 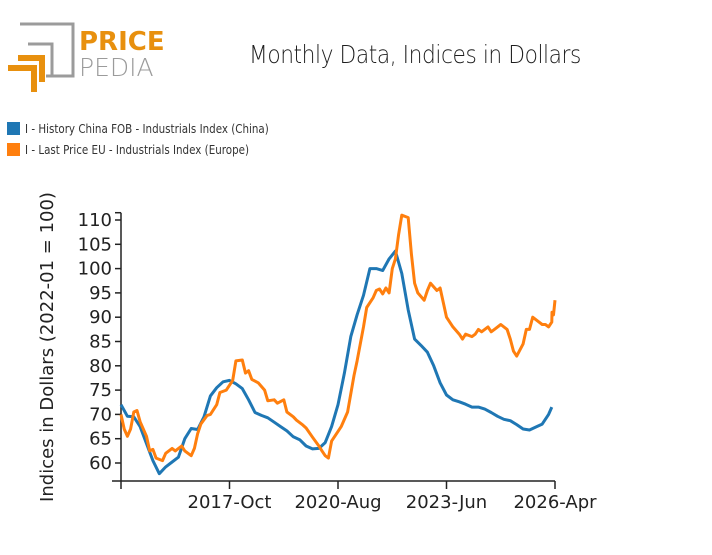 I want to click on logo-text-pedia: PEDIA, so click(x=116, y=67).